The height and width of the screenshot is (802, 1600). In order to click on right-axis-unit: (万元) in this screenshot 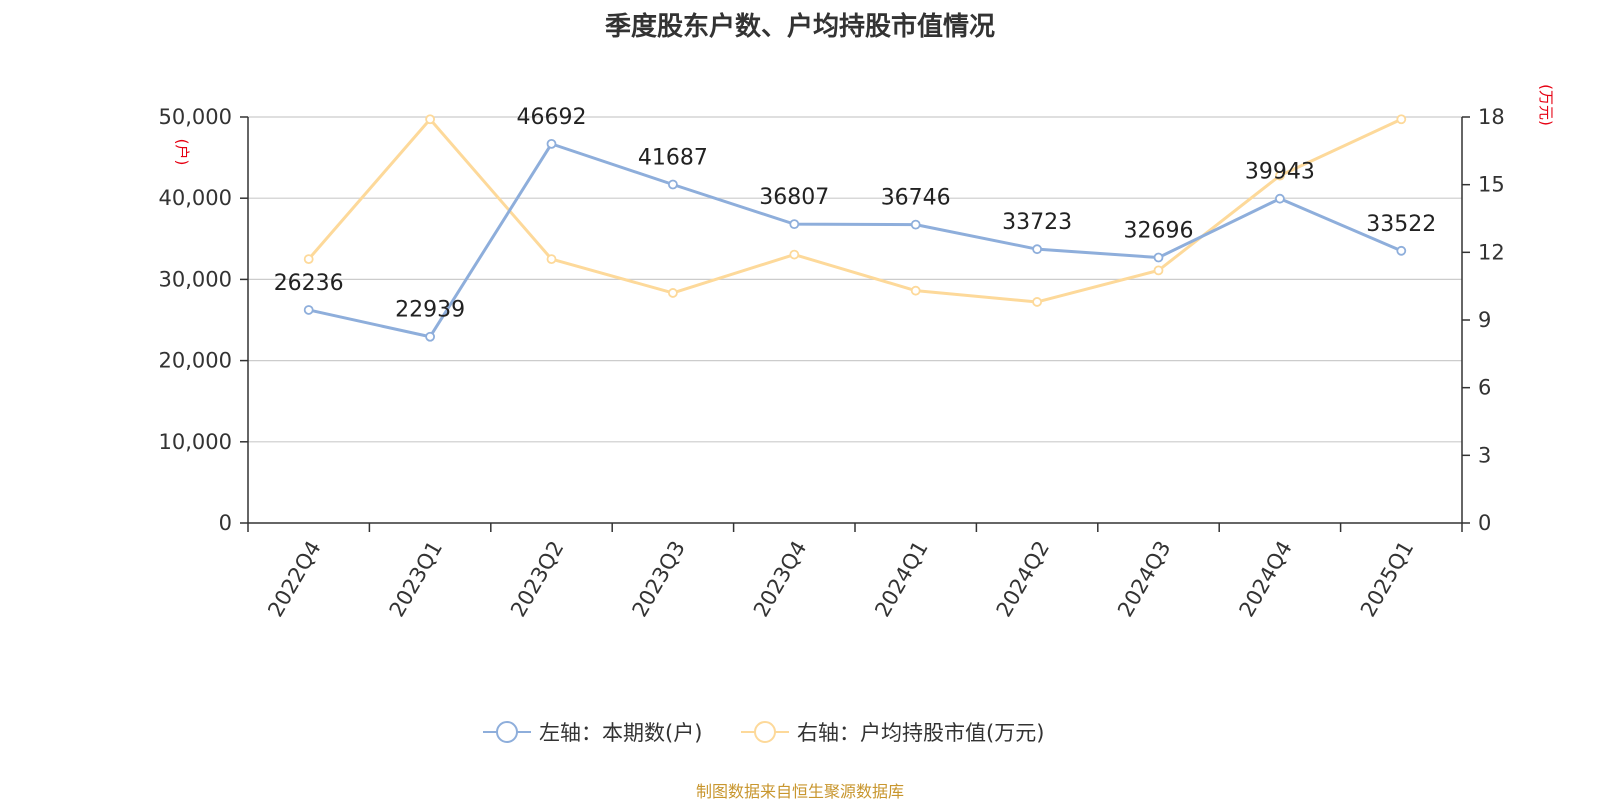, I will do `click(1546, 105)`.